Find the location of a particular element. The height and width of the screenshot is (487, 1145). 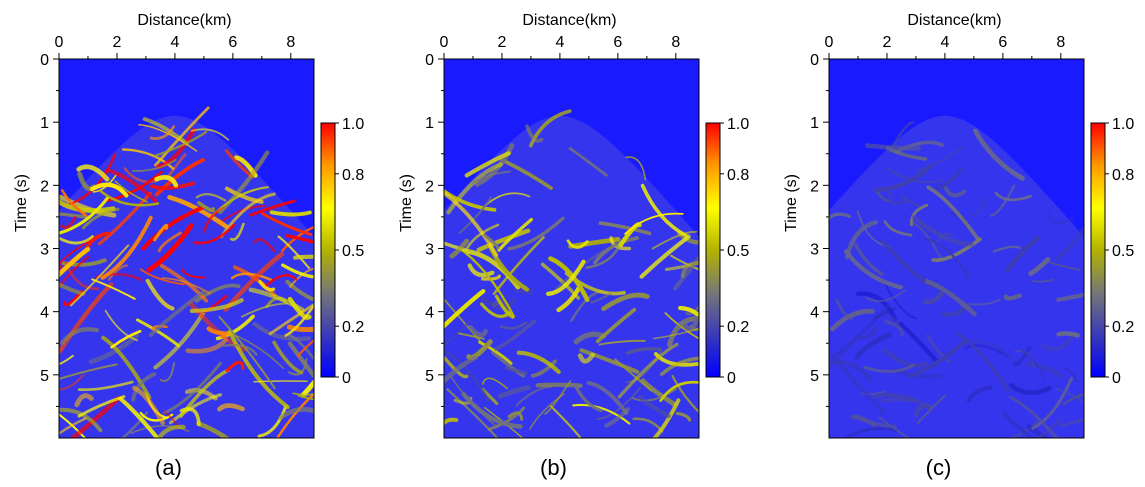

colorbar: 0 0.2 0.5 0.8 1.0 is located at coordinates (727, 251).